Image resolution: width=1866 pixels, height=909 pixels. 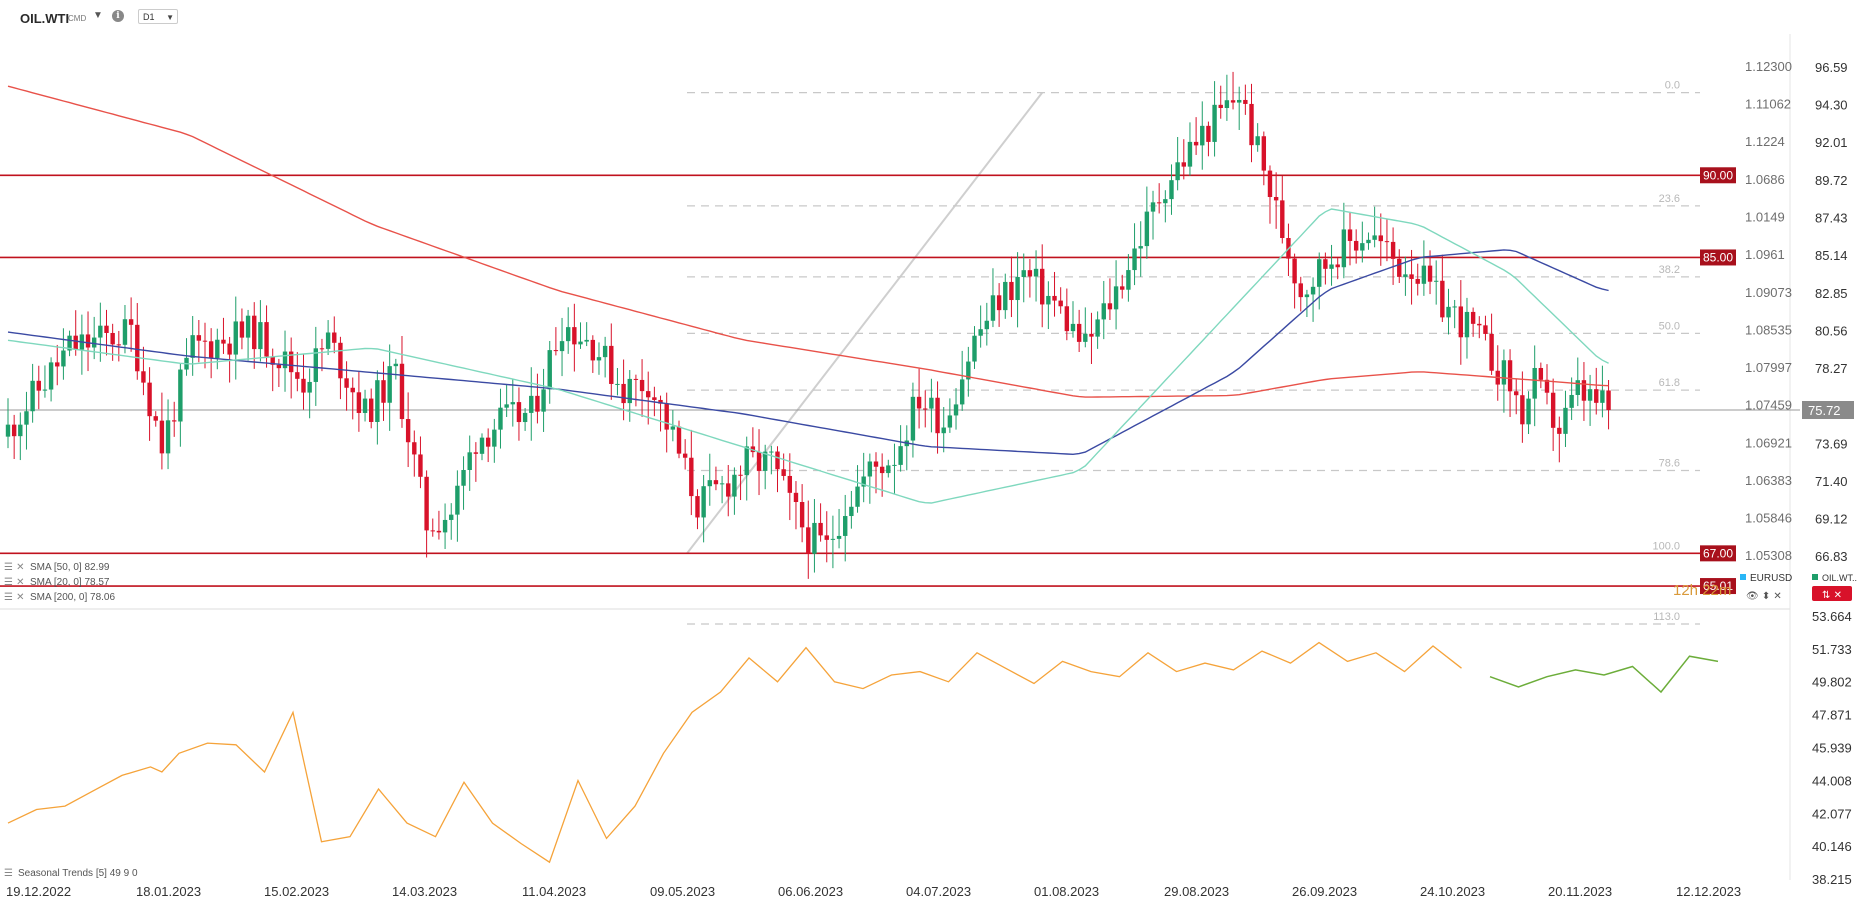 What do you see at coordinates (1831, 218) in the screenshot?
I see `price-axis-label: 87.43` at bounding box center [1831, 218].